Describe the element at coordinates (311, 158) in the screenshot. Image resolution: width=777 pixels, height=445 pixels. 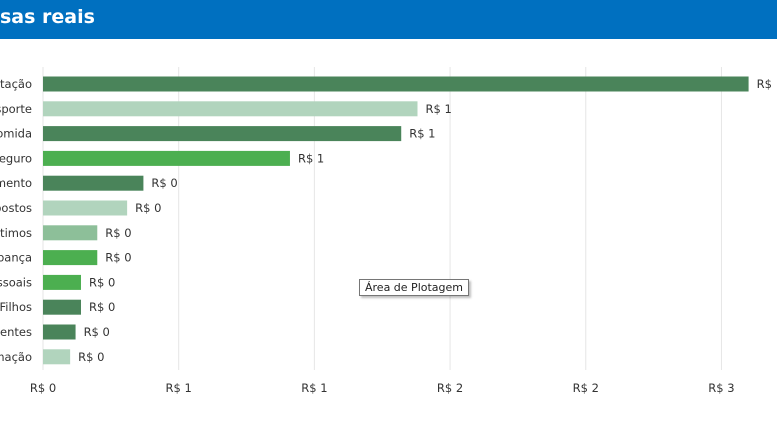
I see `value-label-3: R$ 1` at that location.